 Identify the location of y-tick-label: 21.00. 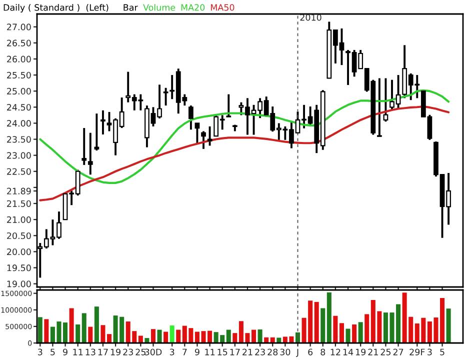
(19, 219).